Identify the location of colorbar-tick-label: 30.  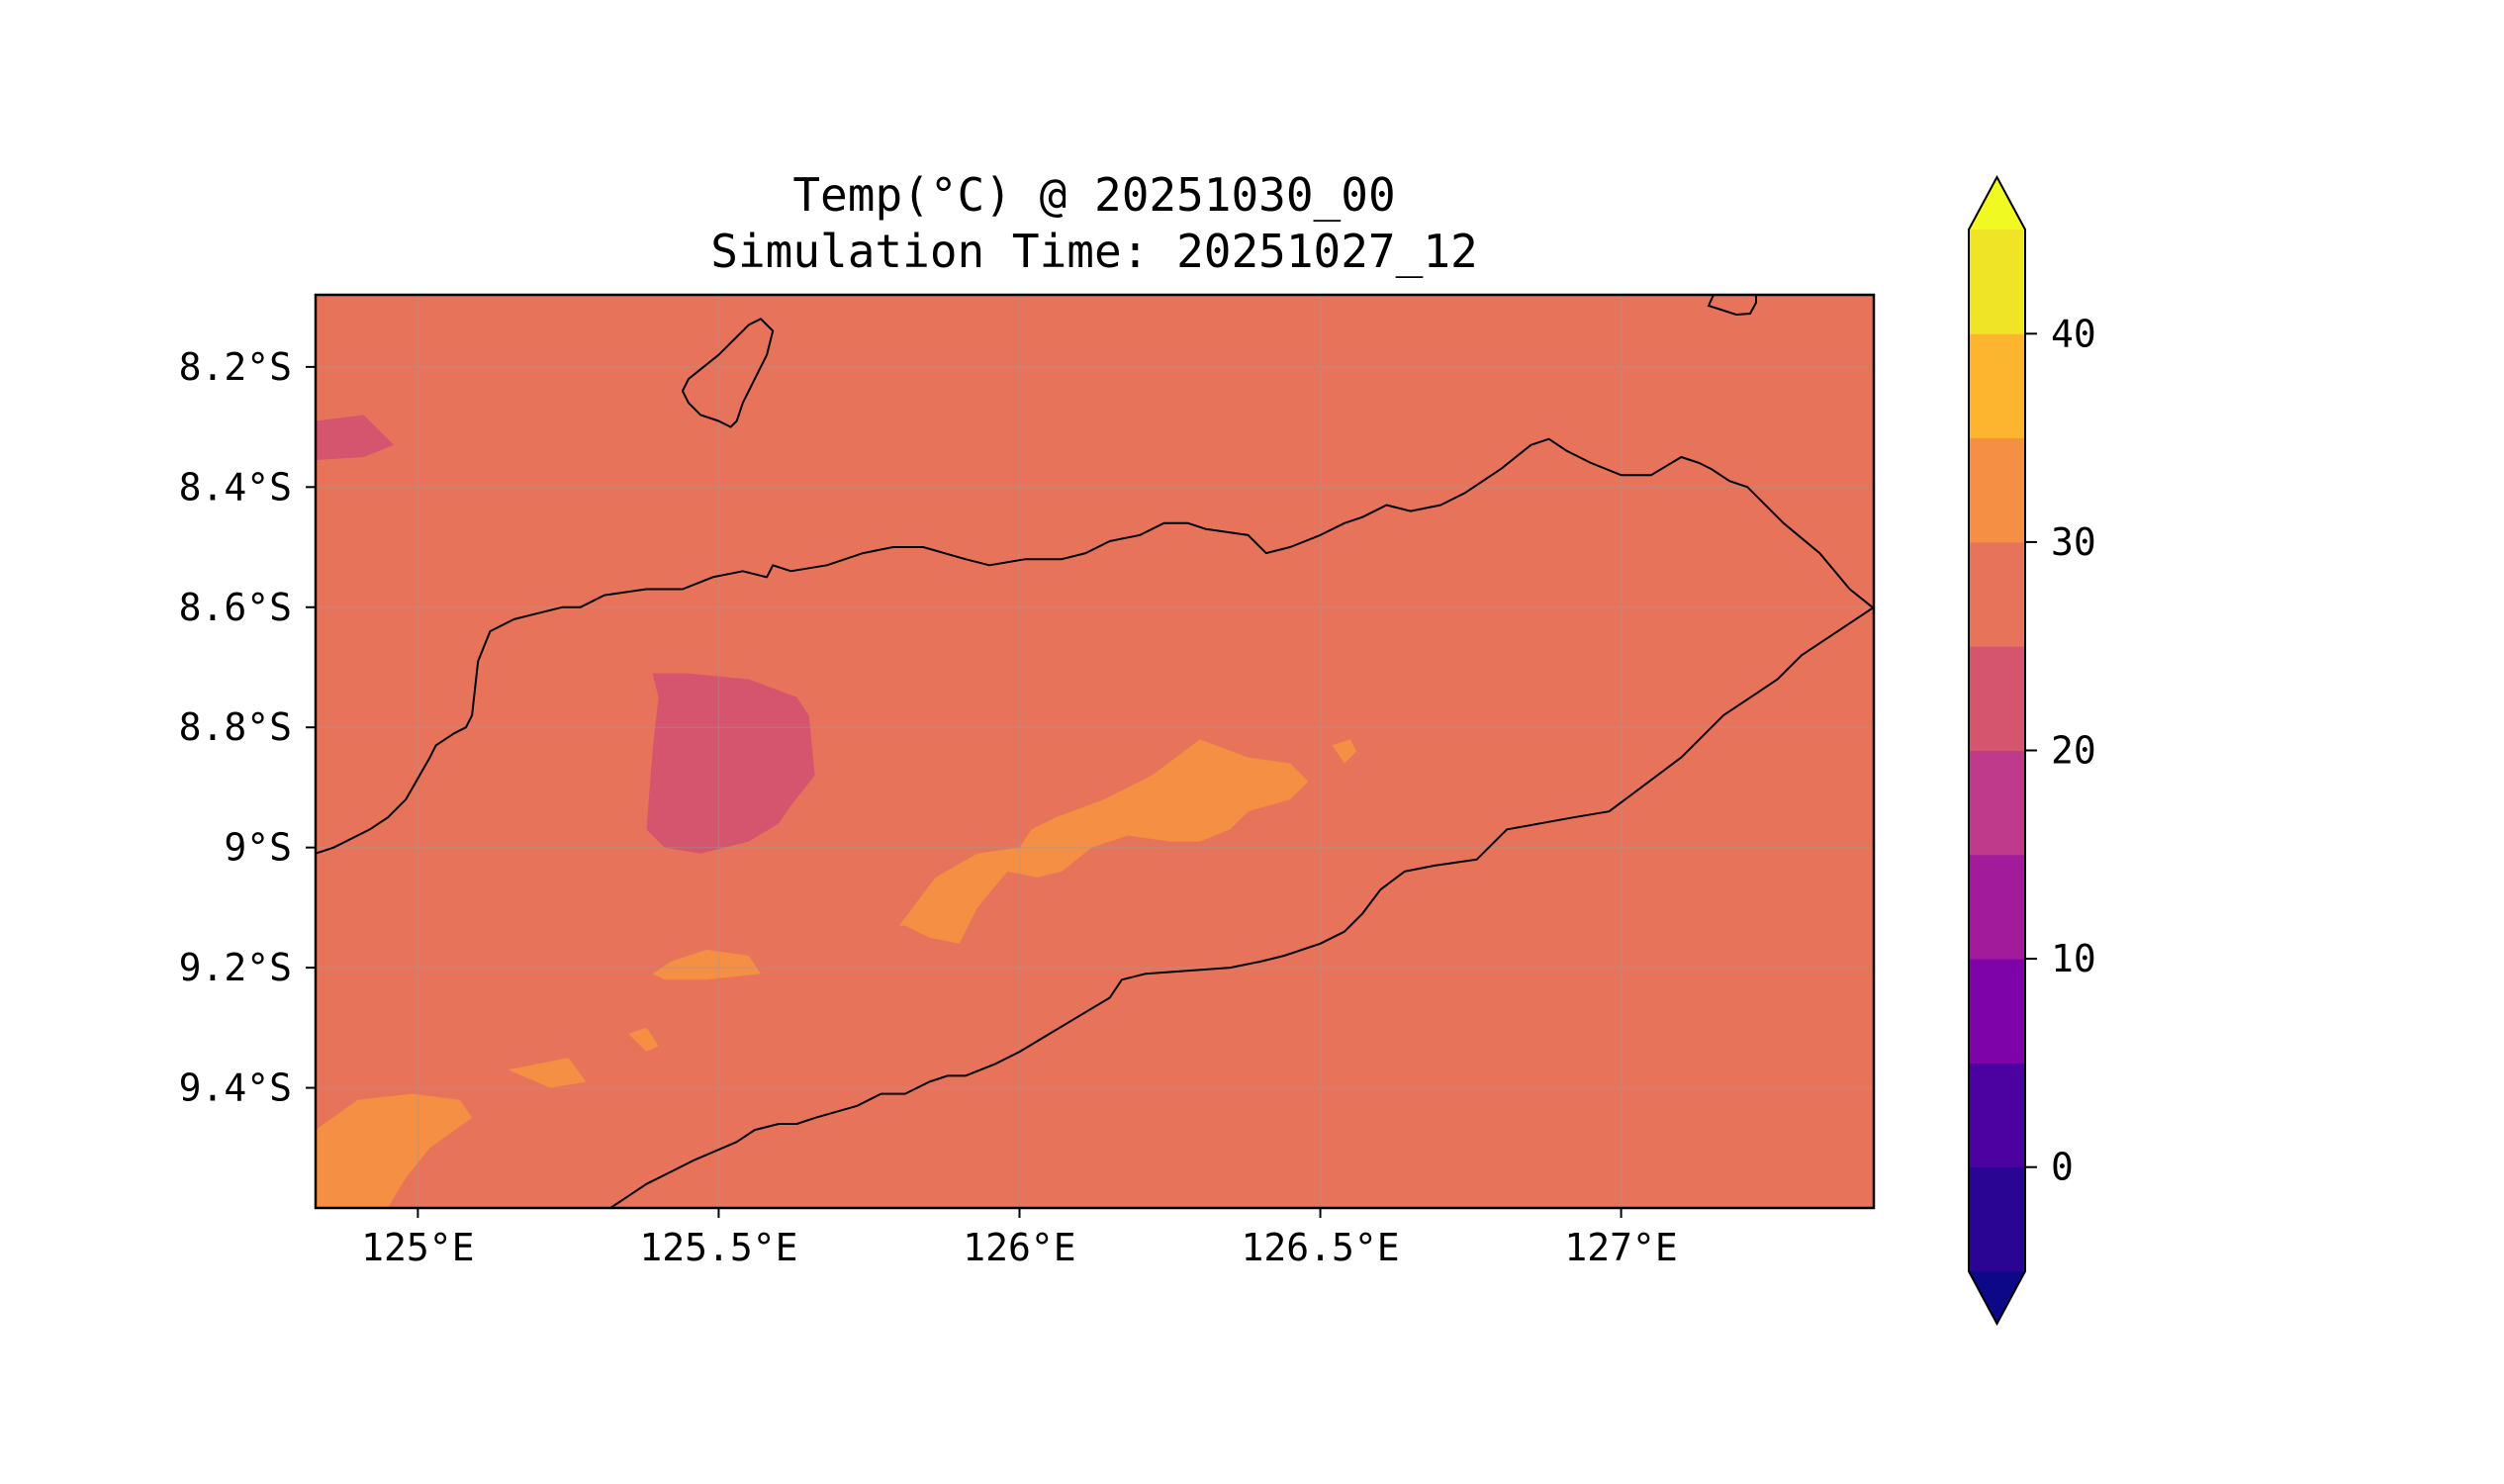
(2073, 542).